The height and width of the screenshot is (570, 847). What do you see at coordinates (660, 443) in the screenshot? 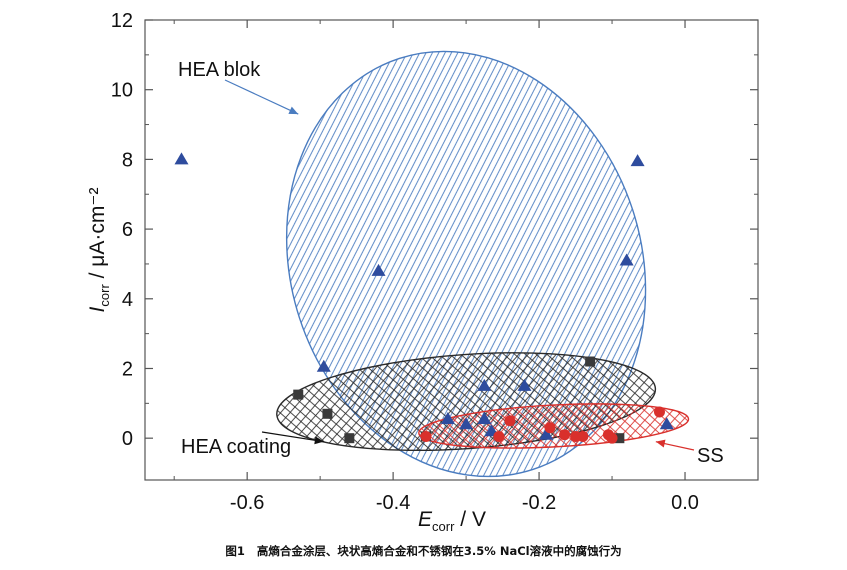
I see `annotation-arrowhead-ss` at bounding box center [660, 443].